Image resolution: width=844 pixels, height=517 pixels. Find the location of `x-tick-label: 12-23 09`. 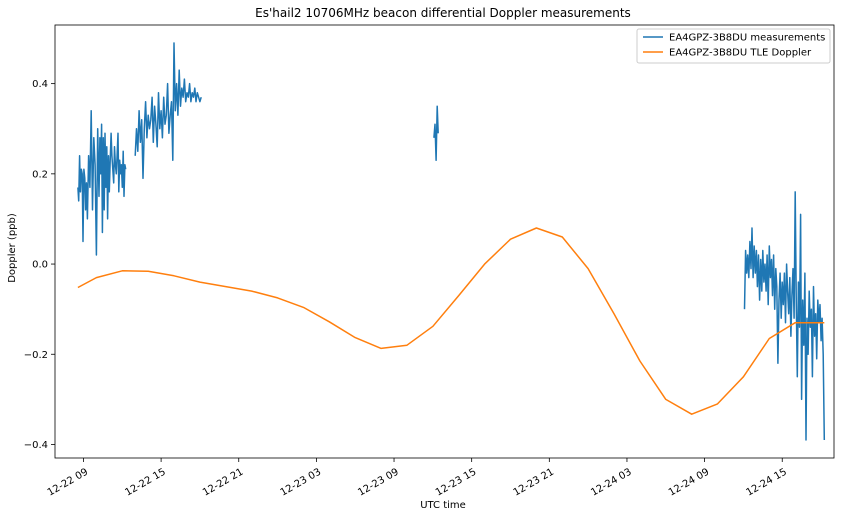

x-tick-label: 12-23 09 is located at coordinates (378, 483).